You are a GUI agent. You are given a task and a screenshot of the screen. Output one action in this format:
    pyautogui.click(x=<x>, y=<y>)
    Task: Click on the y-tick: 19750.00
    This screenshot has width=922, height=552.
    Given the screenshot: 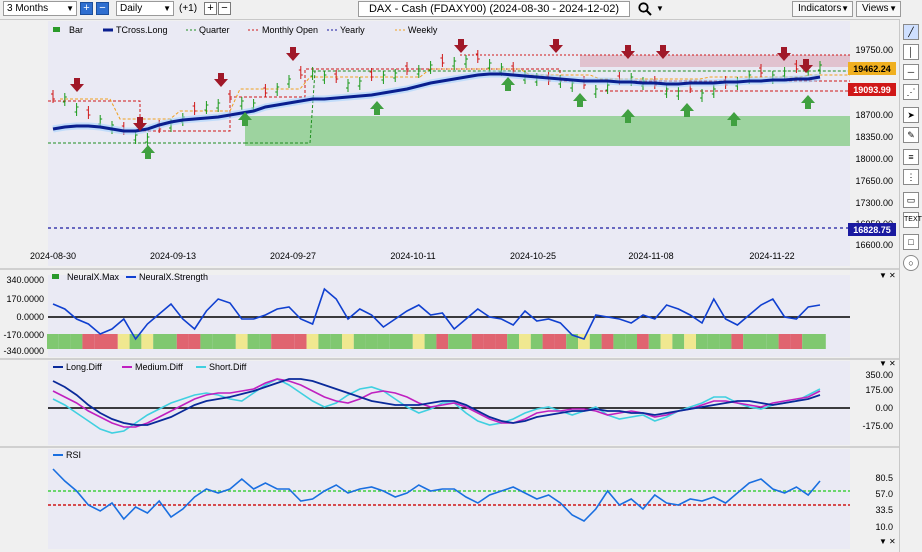 What is the action you would take?
    pyautogui.click(x=874, y=50)
    